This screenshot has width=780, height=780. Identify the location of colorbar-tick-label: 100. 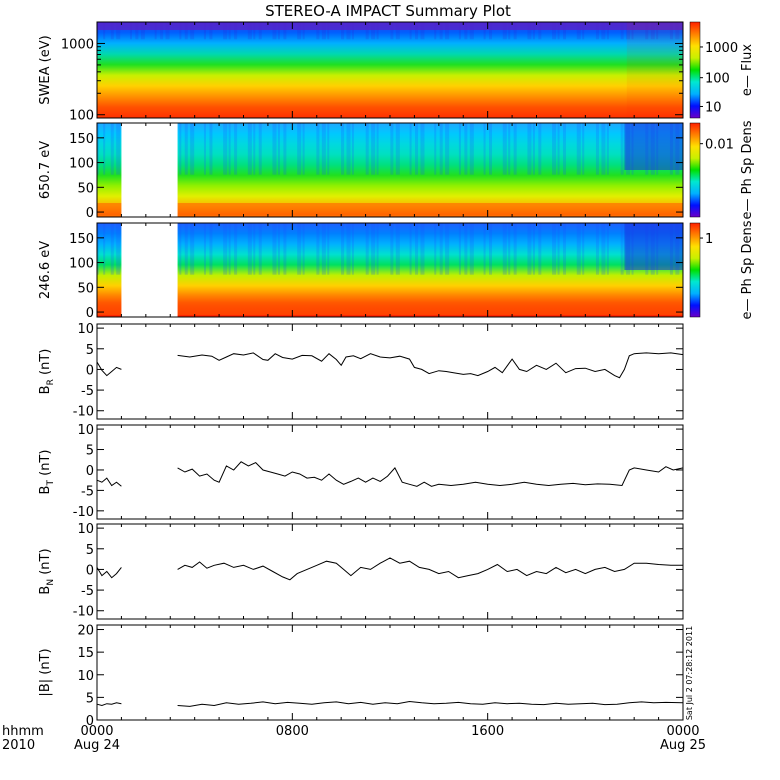
(717, 79).